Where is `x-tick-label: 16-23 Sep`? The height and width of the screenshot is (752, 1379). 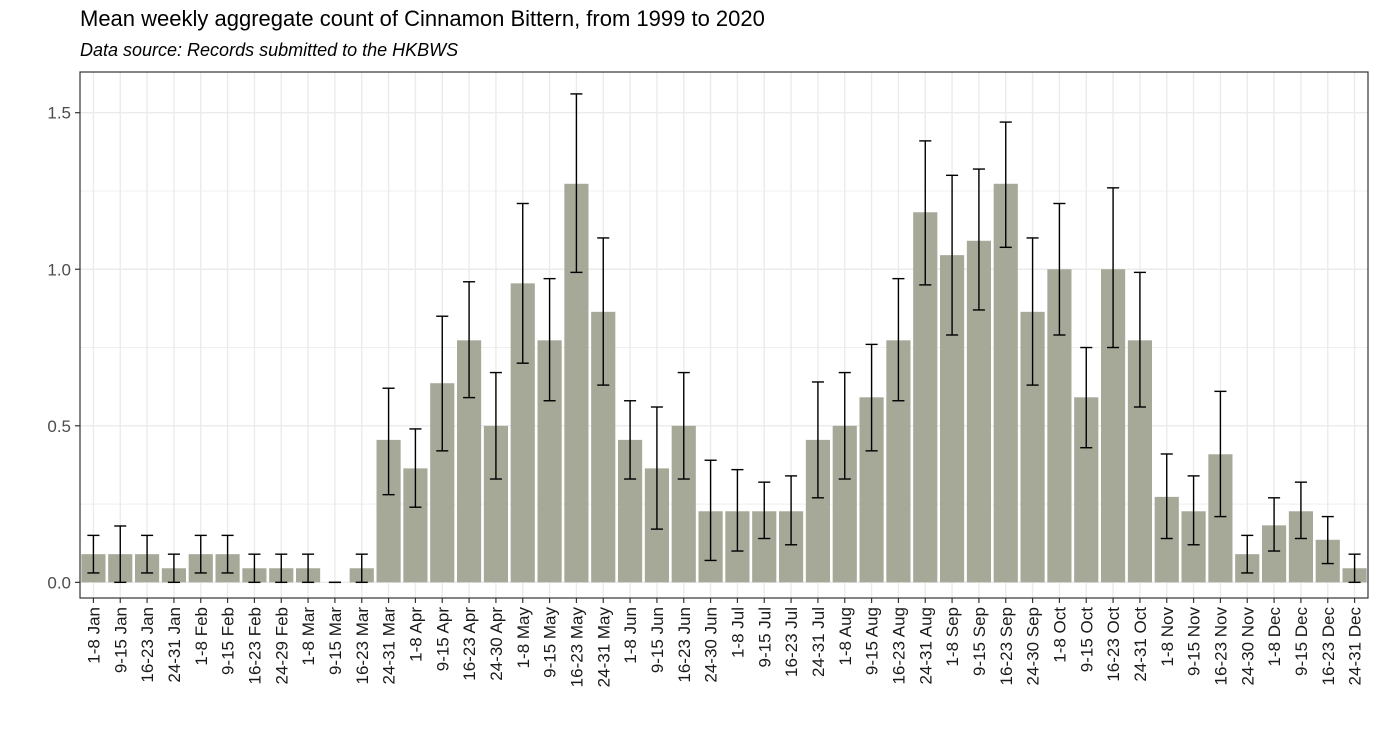
x-tick-label: 16-23 Sep is located at coordinates (1006, 646).